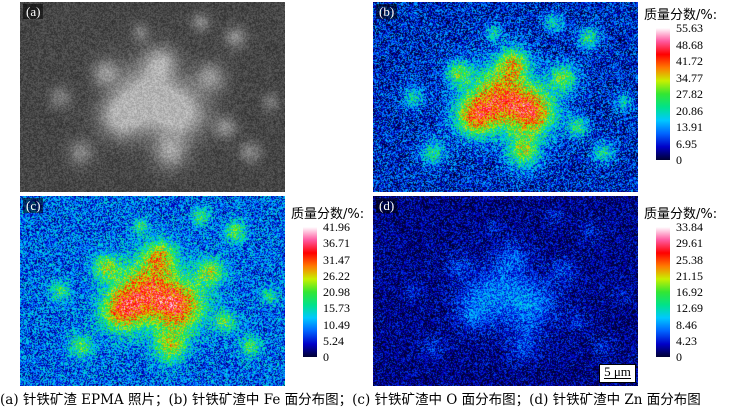 This screenshot has width=735, height=410. I want to click on colorbar-b-tick: 0, so click(679, 160).